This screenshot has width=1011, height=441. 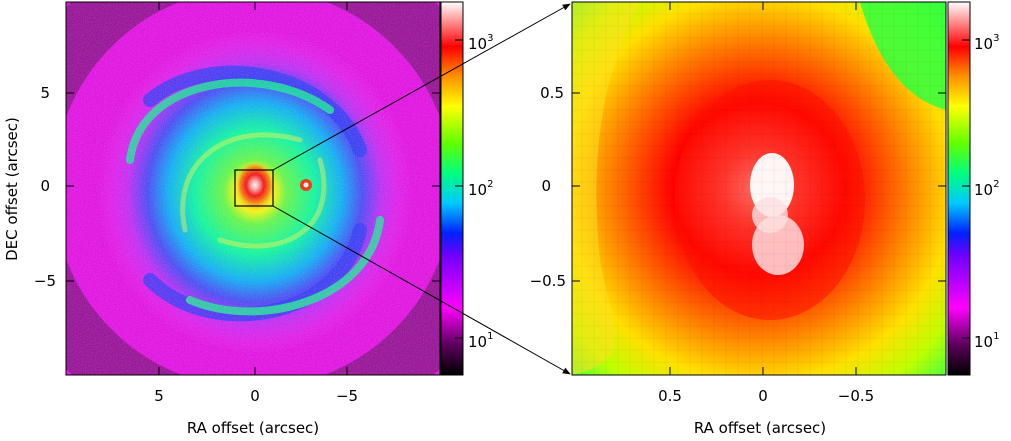 What do you see at coordinates (347, 396) in the screenshot?
I see `left-xtick-2: −5` at bounding box center [347, 396].